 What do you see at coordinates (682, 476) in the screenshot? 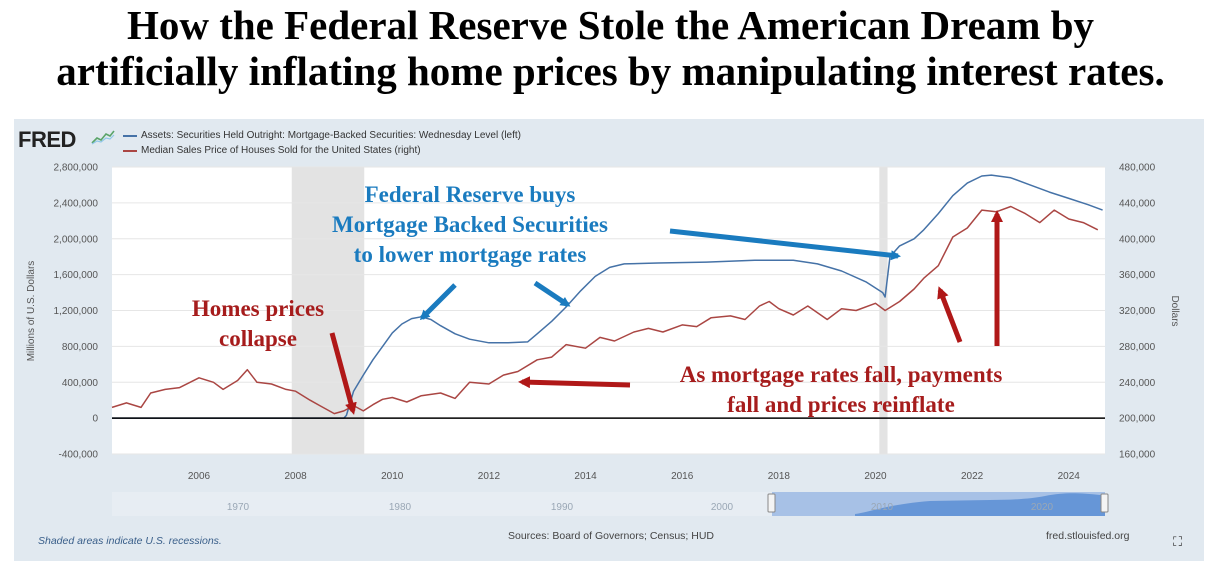
I see `x-tick-label: 2016` at bounding box center [682, 476].